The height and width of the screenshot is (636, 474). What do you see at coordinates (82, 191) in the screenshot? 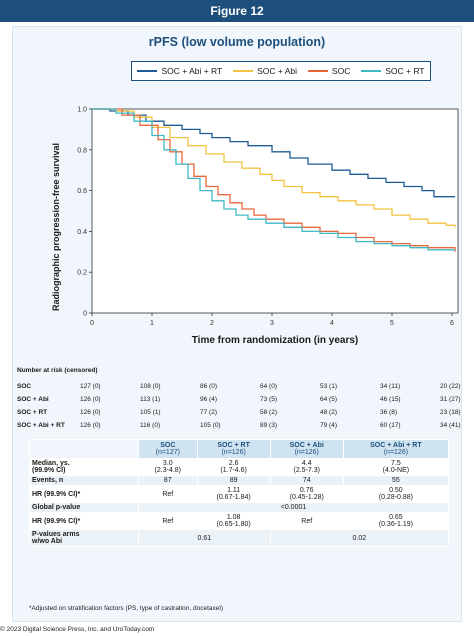
I see `y-tick-label: 0.6` at bounding box center [82, 191].